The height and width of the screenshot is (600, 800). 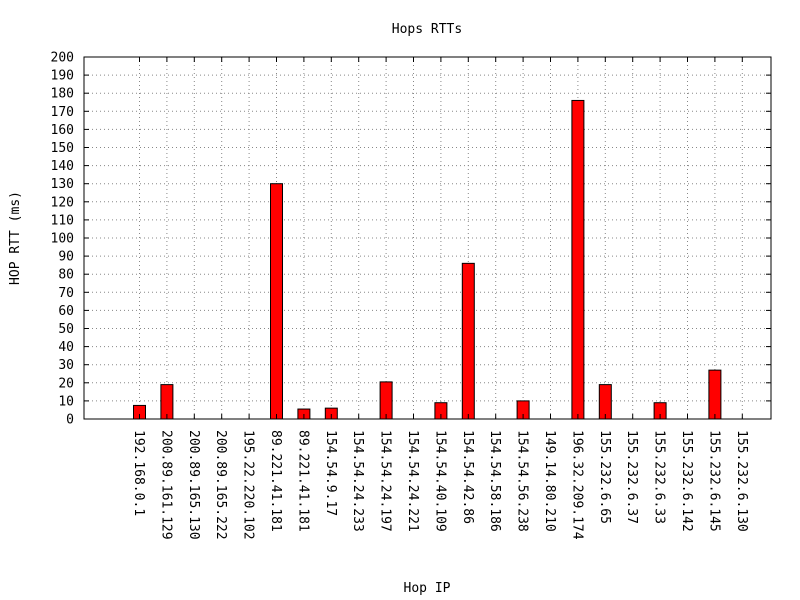 I want to click on y-tick-label: 50, so click(x=66, y=329).